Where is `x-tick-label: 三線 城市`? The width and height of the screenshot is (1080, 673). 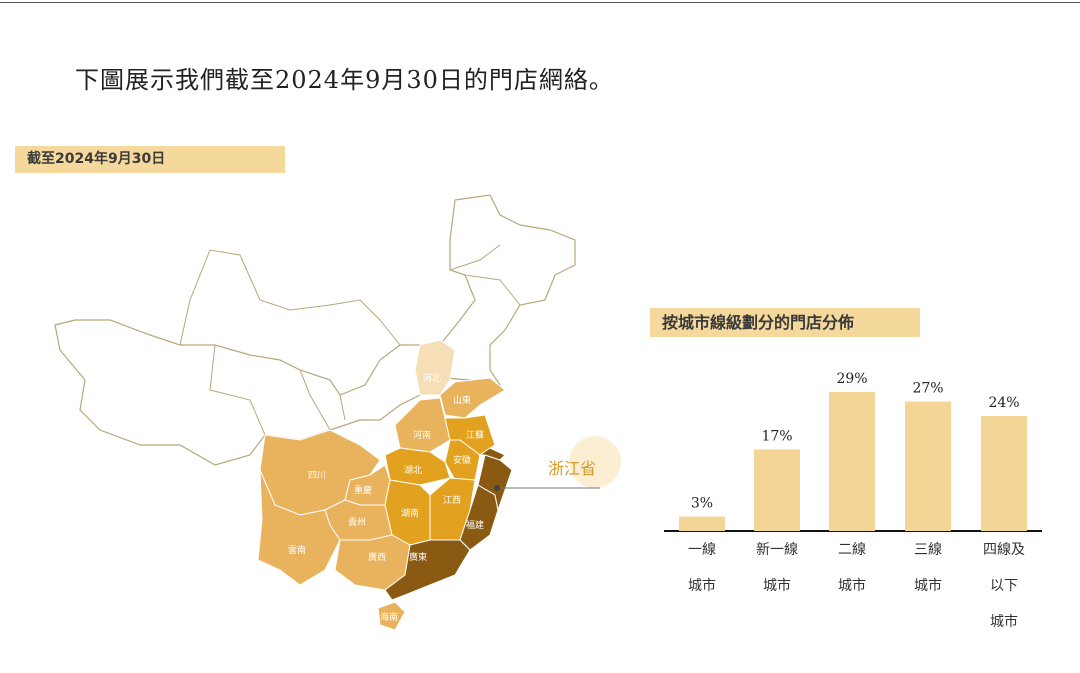 x-tick-label: 三線 城市 is located at coordinates (928, 568).